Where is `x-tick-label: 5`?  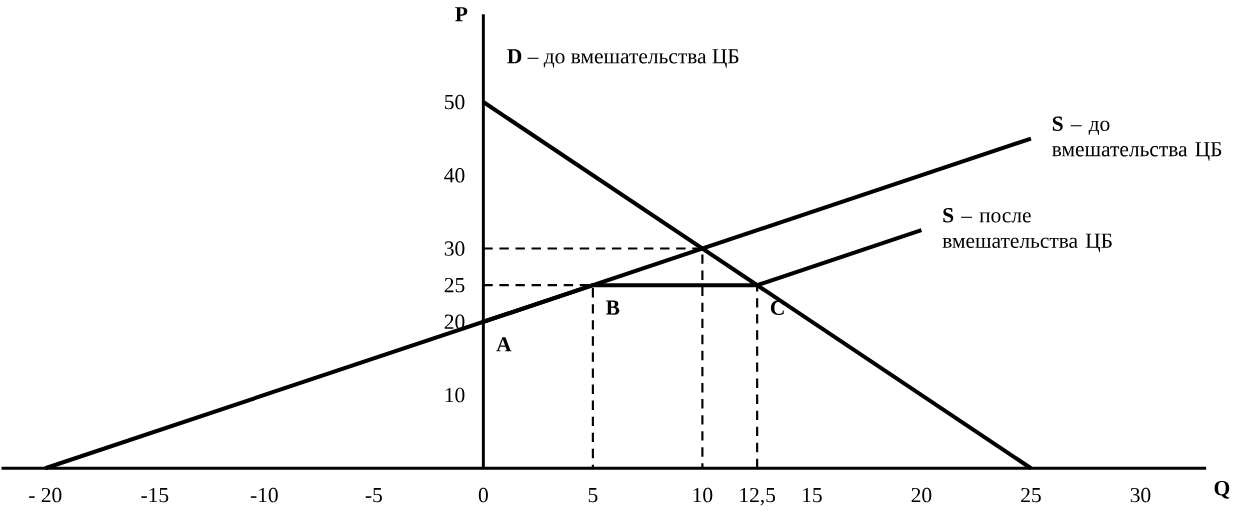 x-tick-label: 5 is located at coordinates (593, 495).